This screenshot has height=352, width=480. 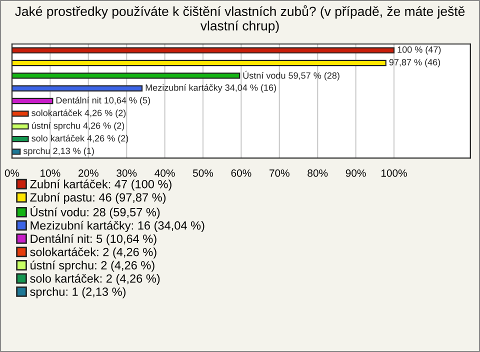 What do you see at coordinates (164, 173) in the screenshot?
I see `x-tick-label: 40%` at bounding box center [164, 173].